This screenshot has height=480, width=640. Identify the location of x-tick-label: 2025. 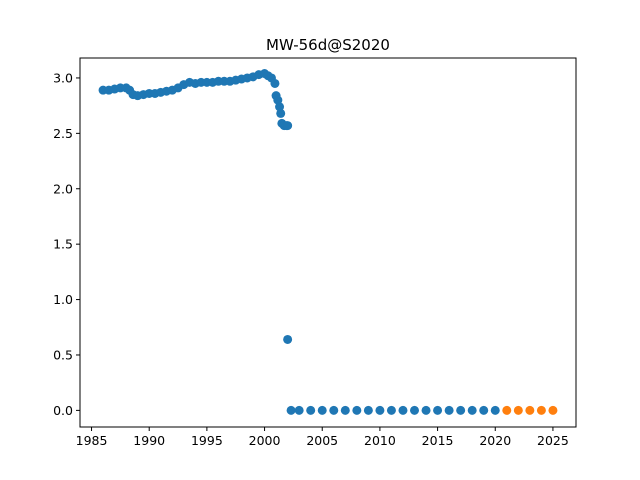
(553, 440).